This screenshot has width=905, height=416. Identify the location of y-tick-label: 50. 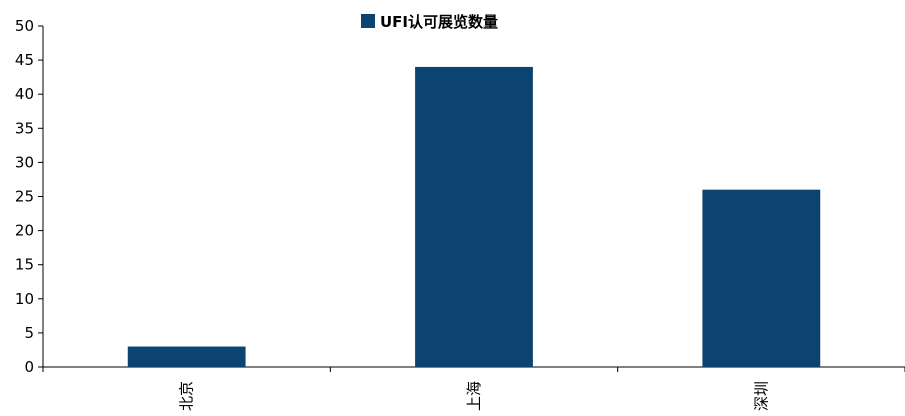
(24, 26).